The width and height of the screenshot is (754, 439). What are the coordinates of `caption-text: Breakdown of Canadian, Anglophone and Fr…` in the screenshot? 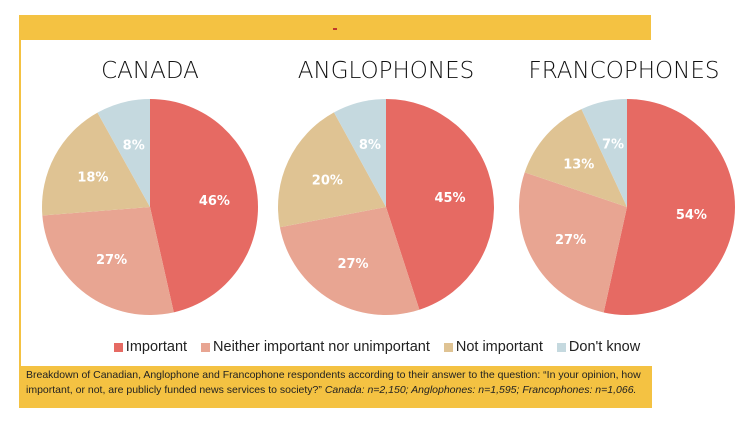 It's located at (333, 382).